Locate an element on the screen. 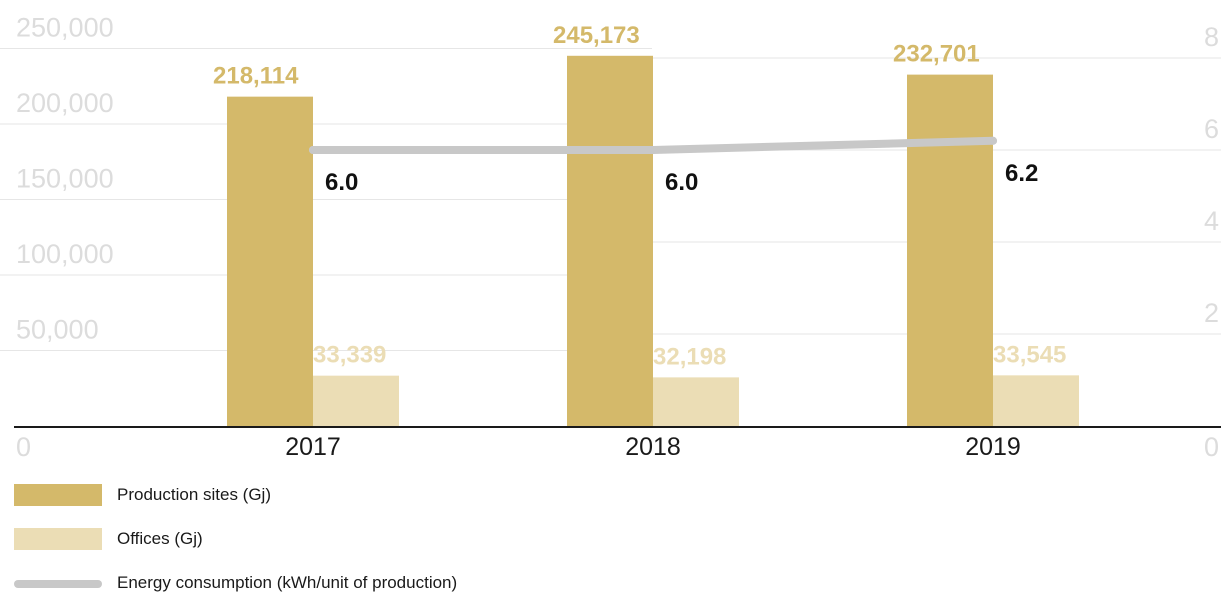  legend-label-offices: Offices (Gj) is located at coordinates (160, 538).